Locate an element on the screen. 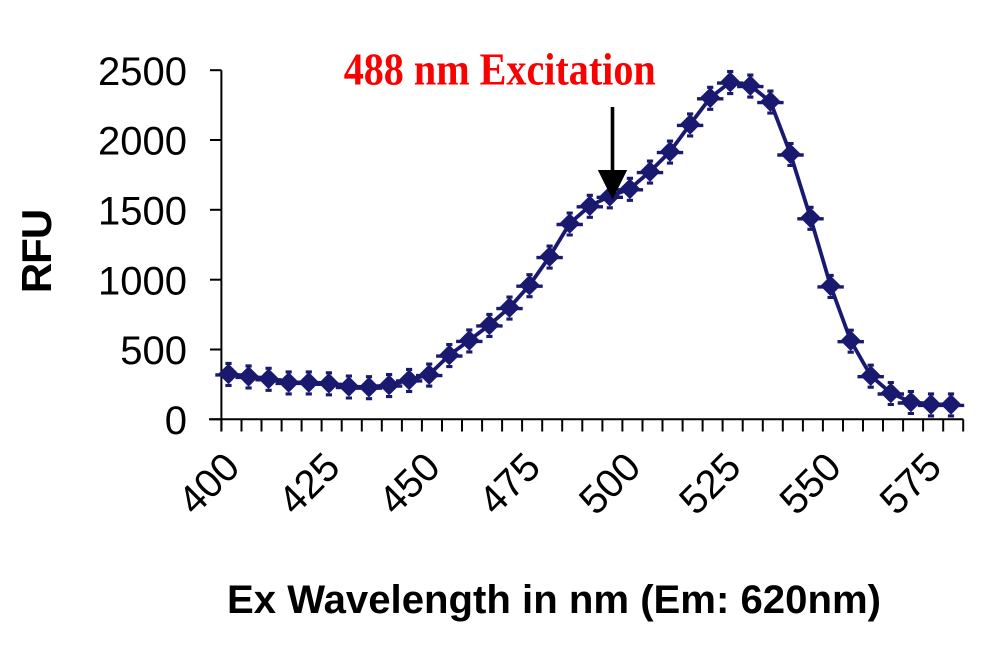  svg-text: 2500 is located at coordinates (142, 72).